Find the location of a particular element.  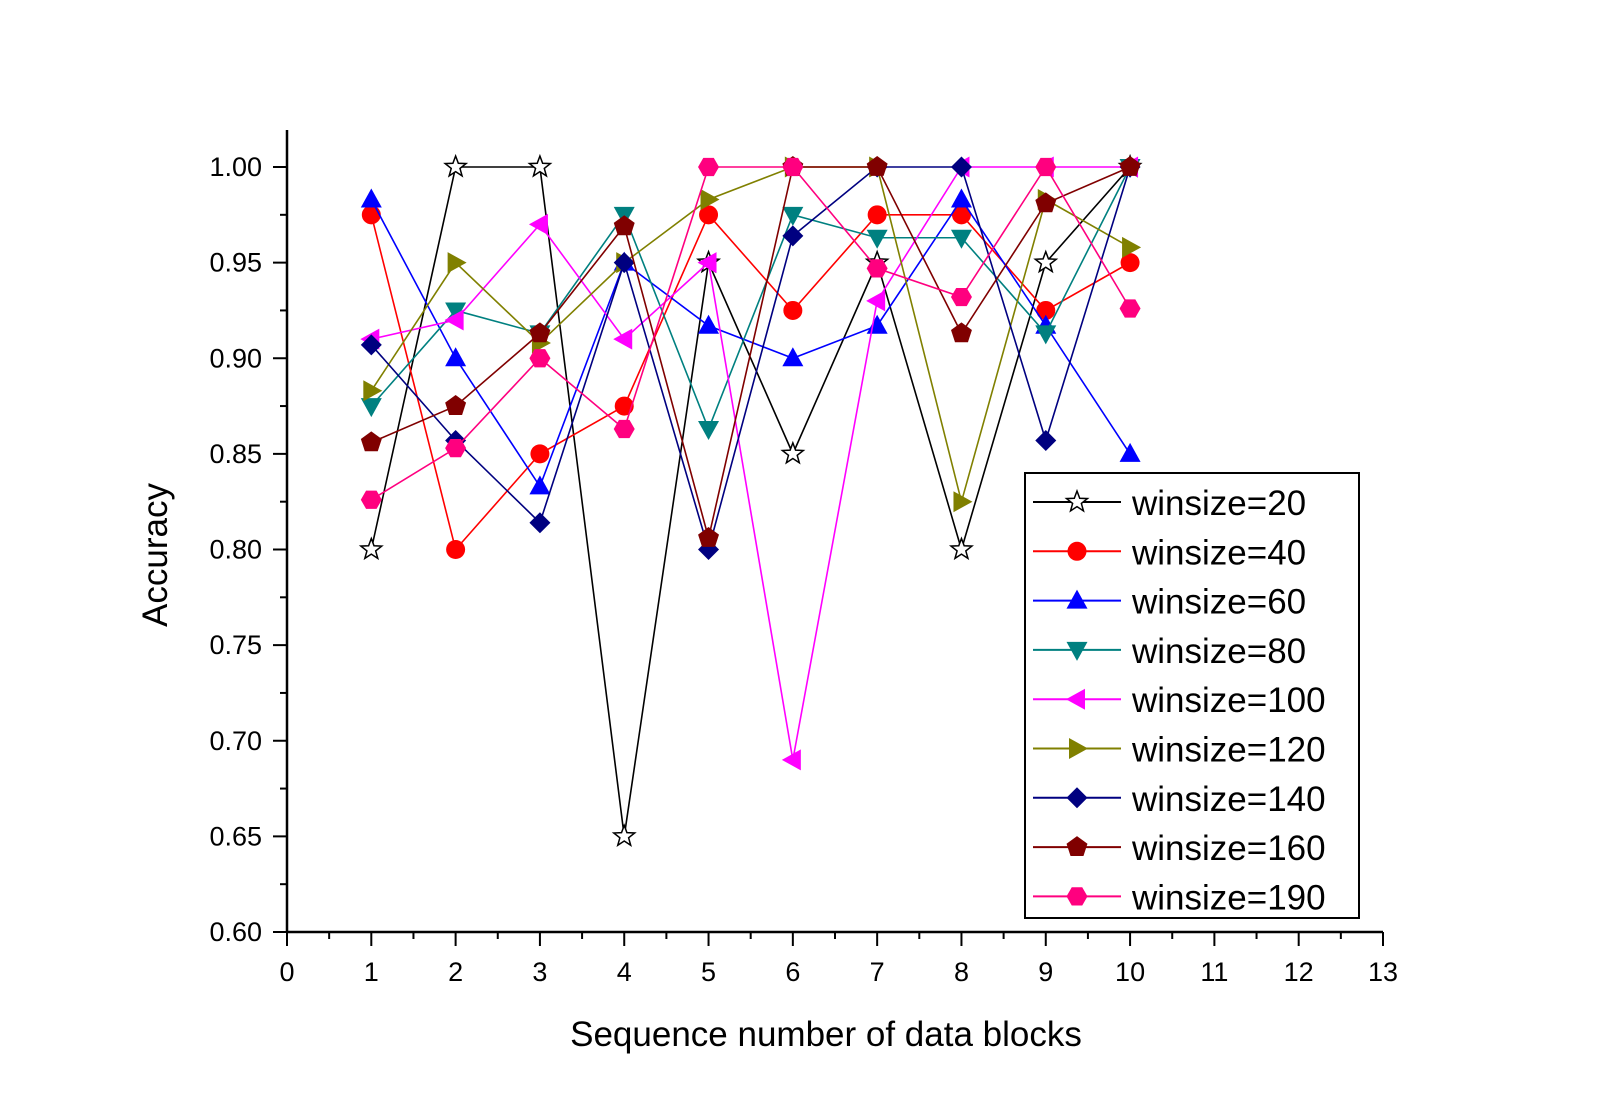

x-tick-label: 3 is located at coordinates (539, 972).